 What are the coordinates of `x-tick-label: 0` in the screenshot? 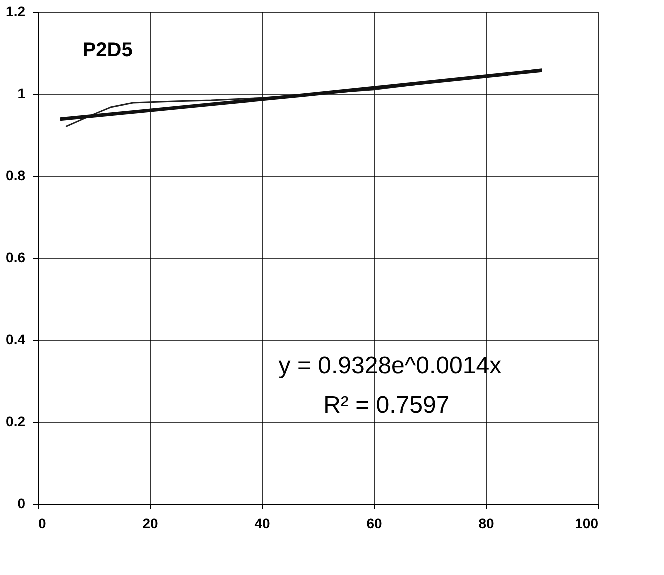 It's located at (42, 524).